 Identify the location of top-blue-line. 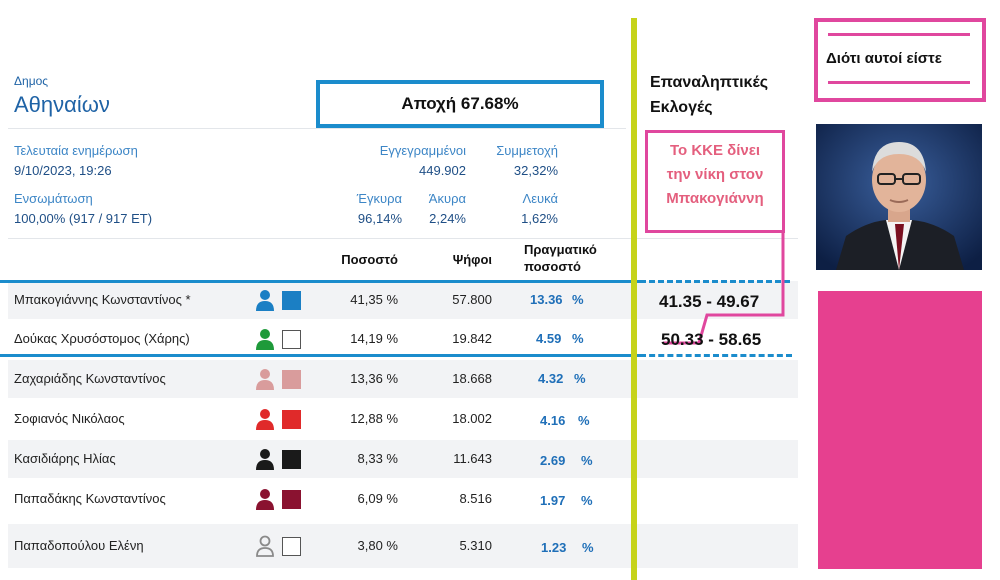
(320, 281).